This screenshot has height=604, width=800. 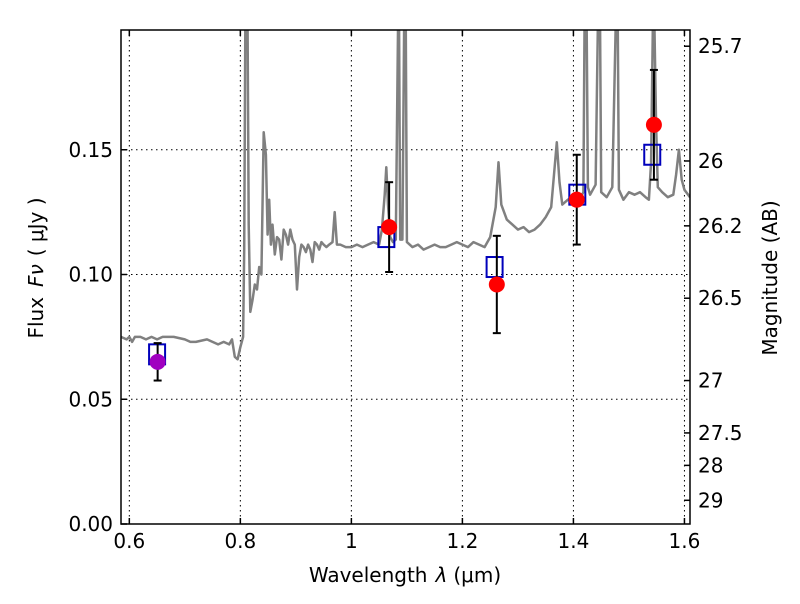 What do you see at coordinates (720, 46) in the screenshot?
I see `y2-tick-label: 25.7` at bounding box center [720, 46].